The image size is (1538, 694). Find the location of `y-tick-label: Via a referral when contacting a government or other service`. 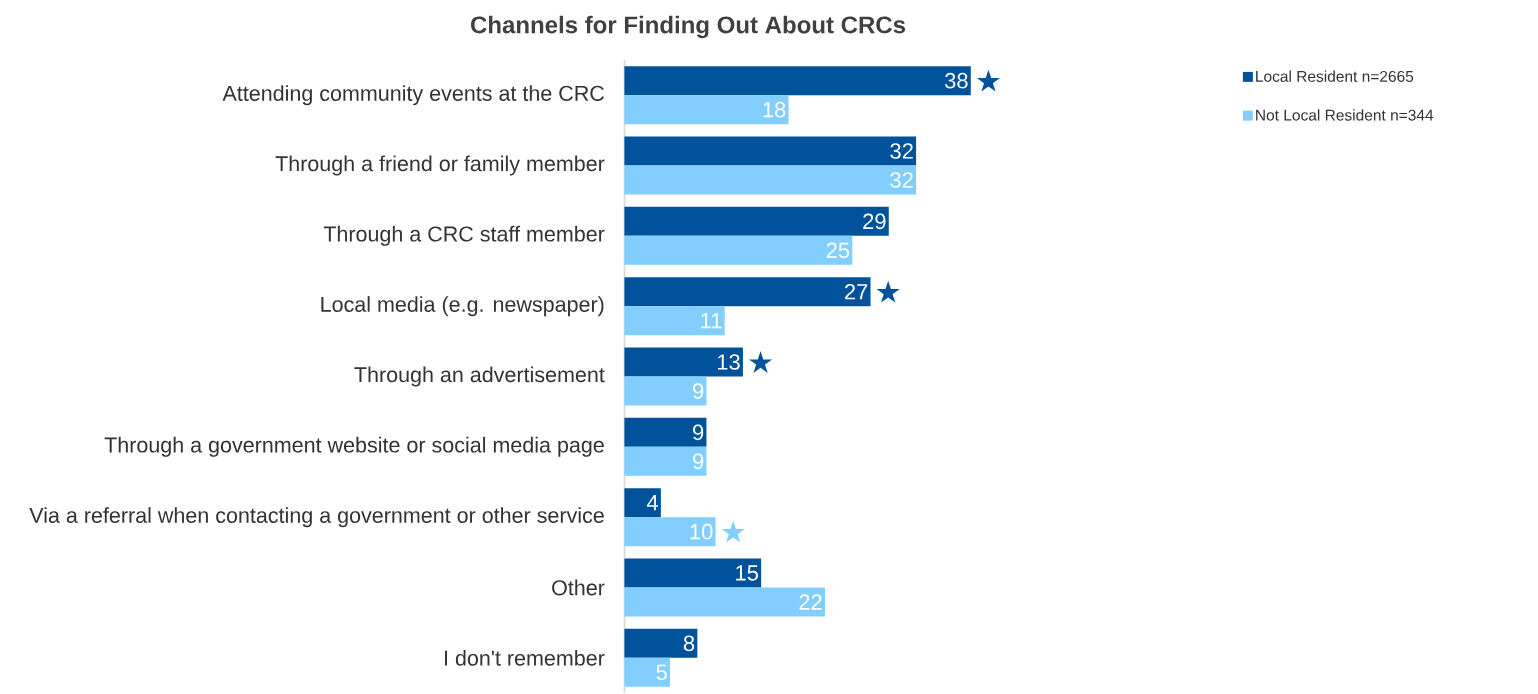

y-tick-label: Via a referral when contacting a government or other service is located at coordinates (316, 517).